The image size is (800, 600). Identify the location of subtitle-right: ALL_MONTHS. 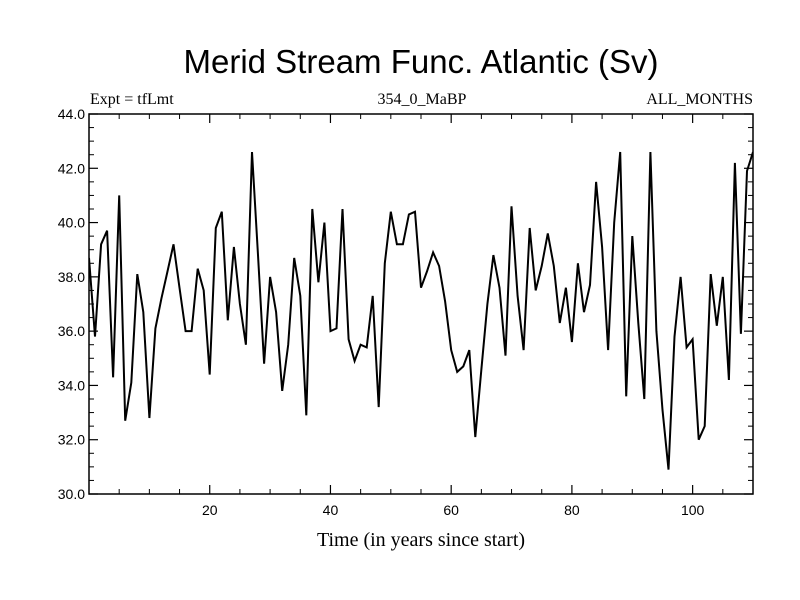
(699, 99).